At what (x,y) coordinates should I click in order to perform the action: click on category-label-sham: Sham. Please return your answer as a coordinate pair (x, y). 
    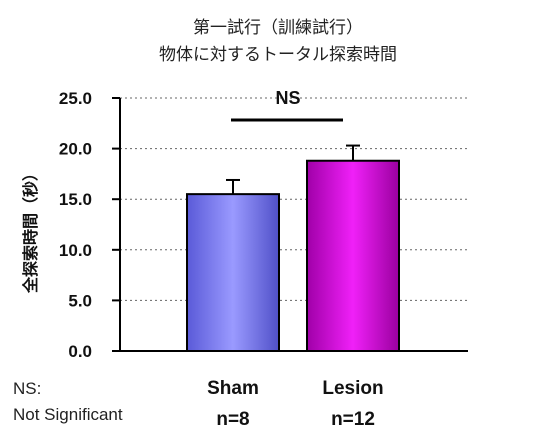
    Looking at the image, I should click on (233, 388).